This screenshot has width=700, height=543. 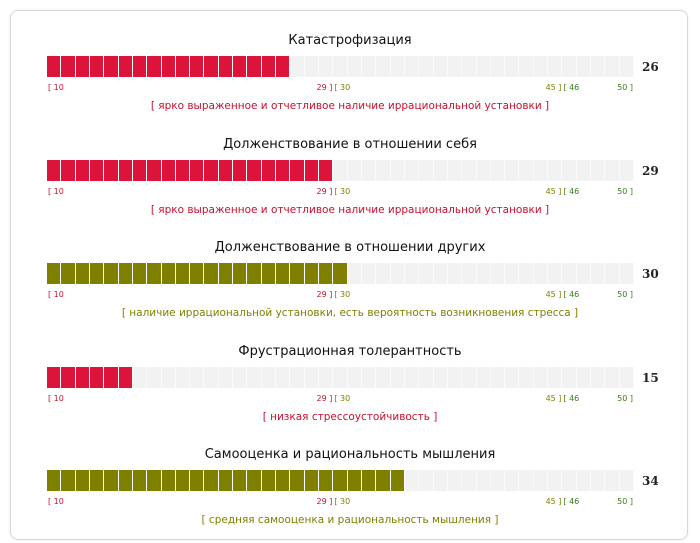 What do you see at coordinates (324, 501) in the screenshot?
I see `scale-tick-label: 29 ]` at bounding box center [324, 501].